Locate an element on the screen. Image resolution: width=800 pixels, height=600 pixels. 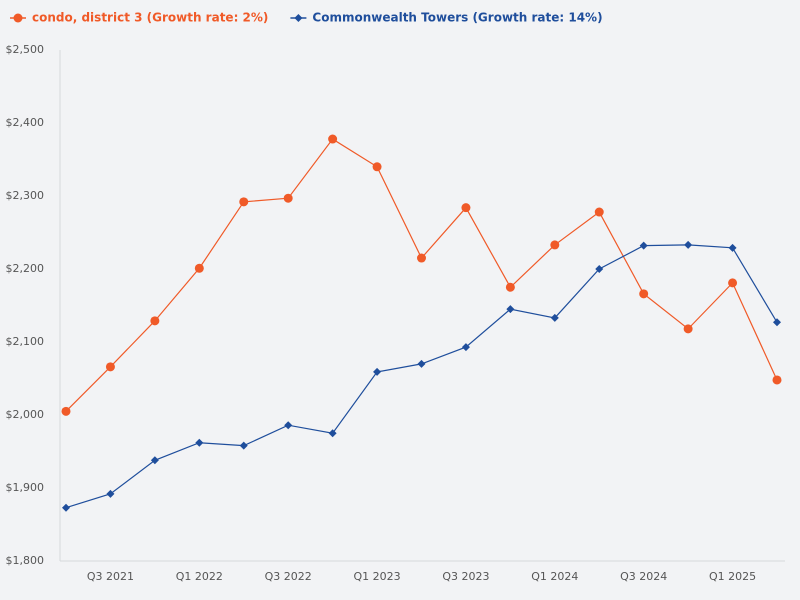
x-tick-label: Q3 2021 is located at coordinates (110, 576).